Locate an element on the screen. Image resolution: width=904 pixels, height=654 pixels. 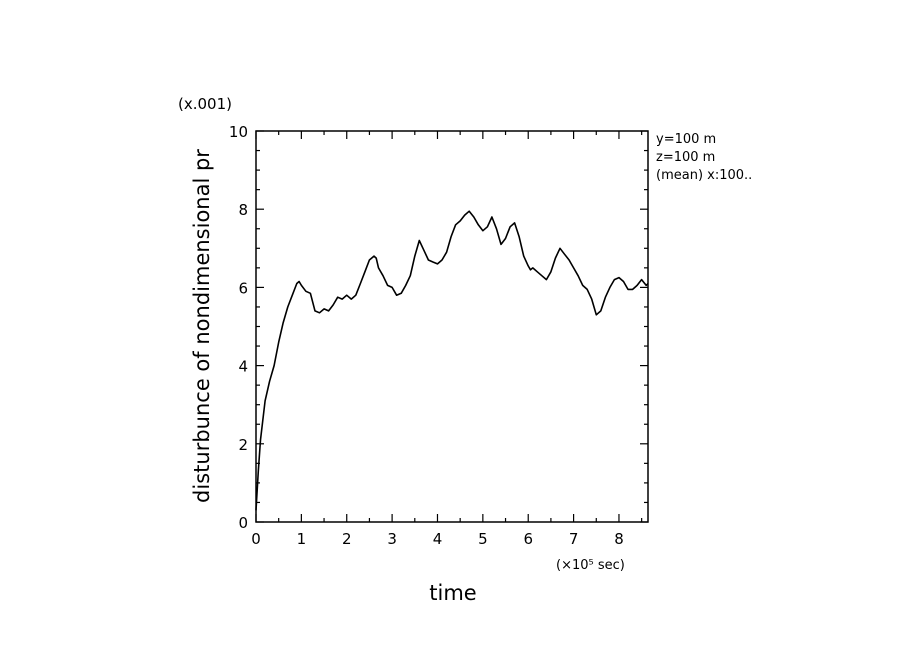
y-tick-label: 2 is located at coordinates (243, 445).